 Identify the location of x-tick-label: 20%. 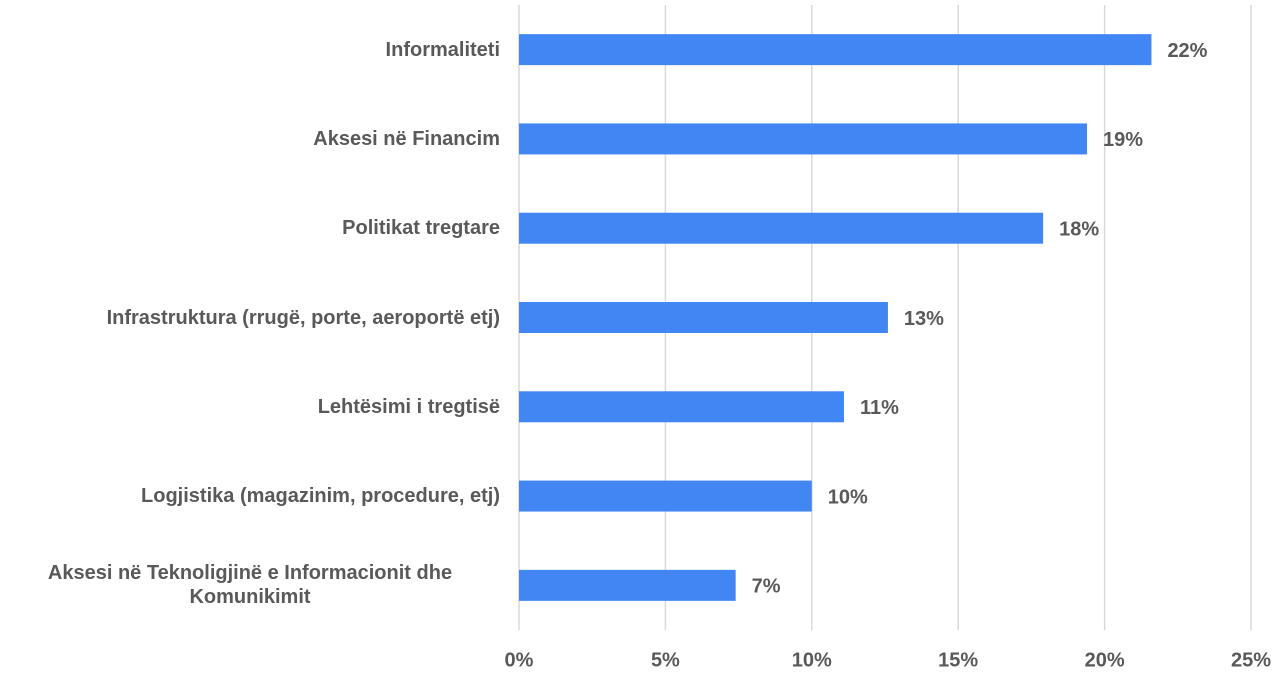
(1105, 660).